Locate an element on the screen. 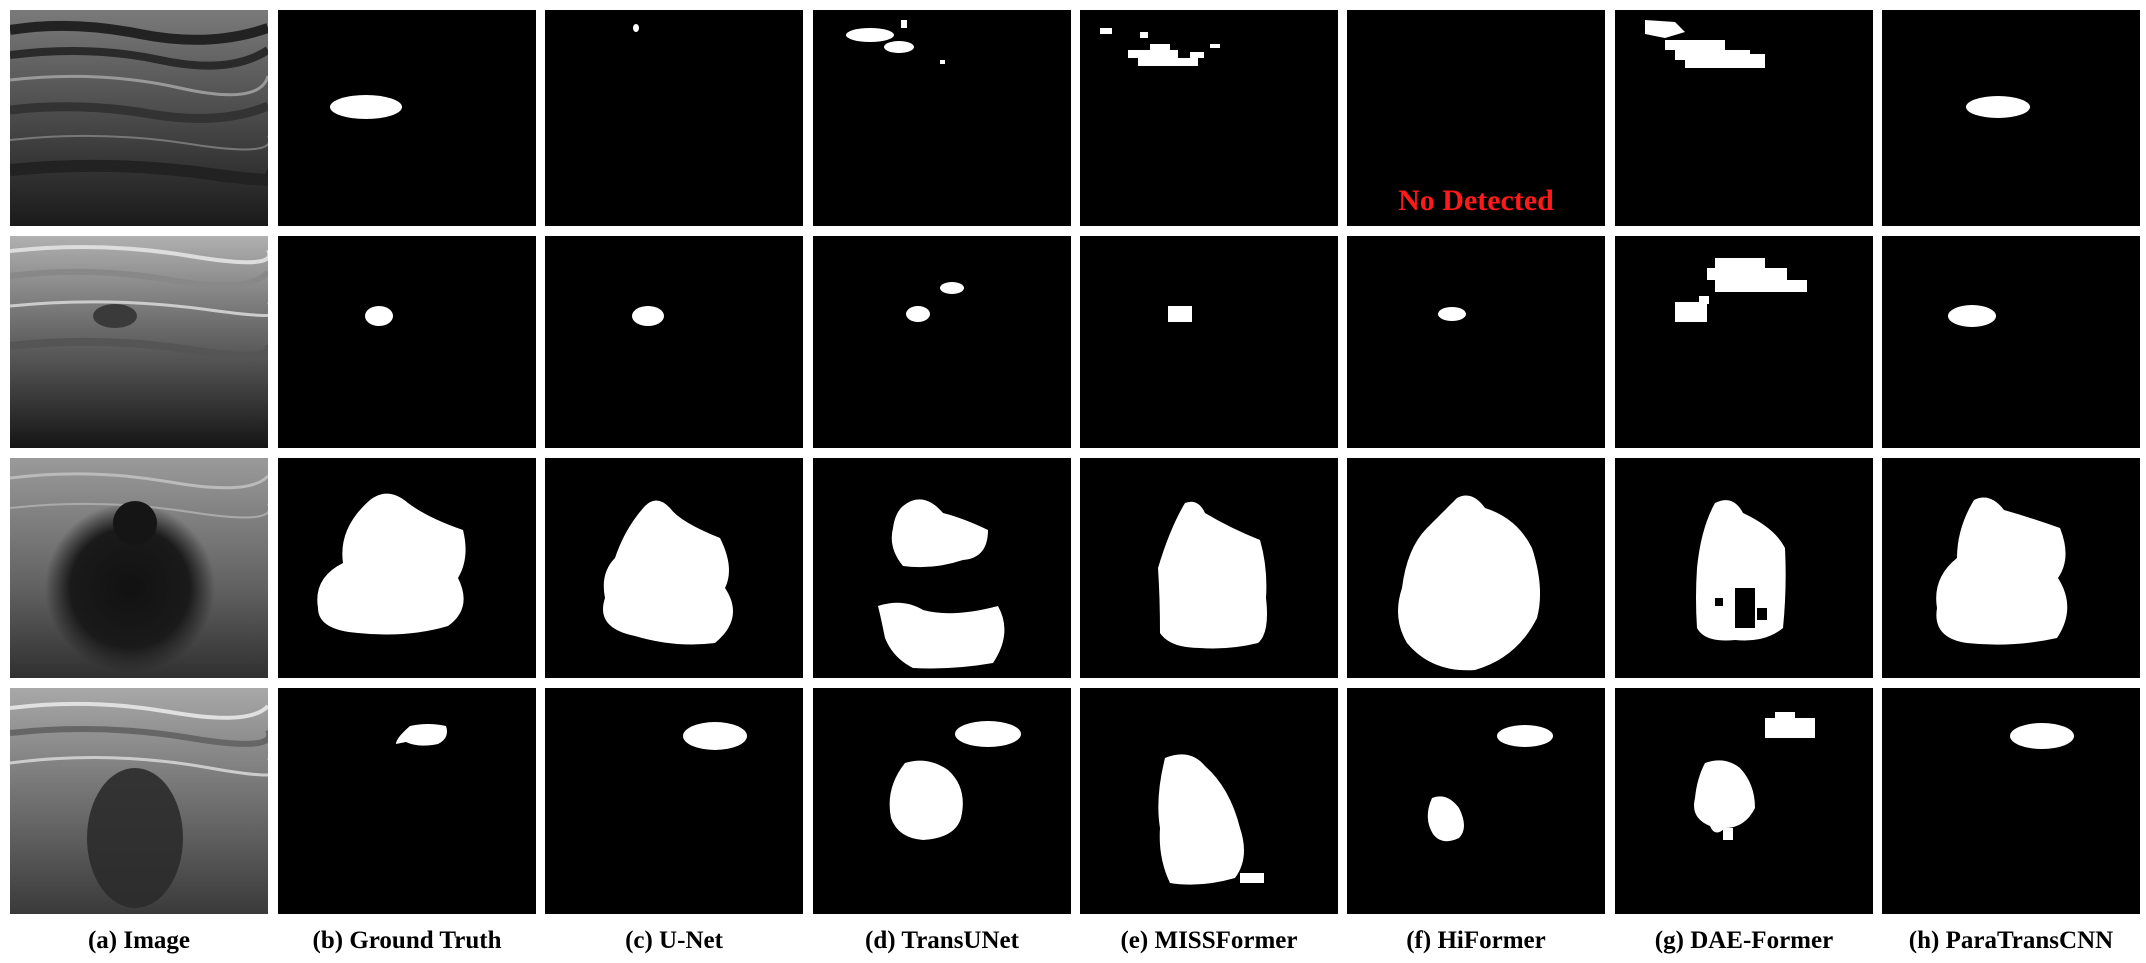 The height and width of the screenshot is (963, 2146). caption-ground-truth: (b) Ground Truth is located at coordinates (407, 940).